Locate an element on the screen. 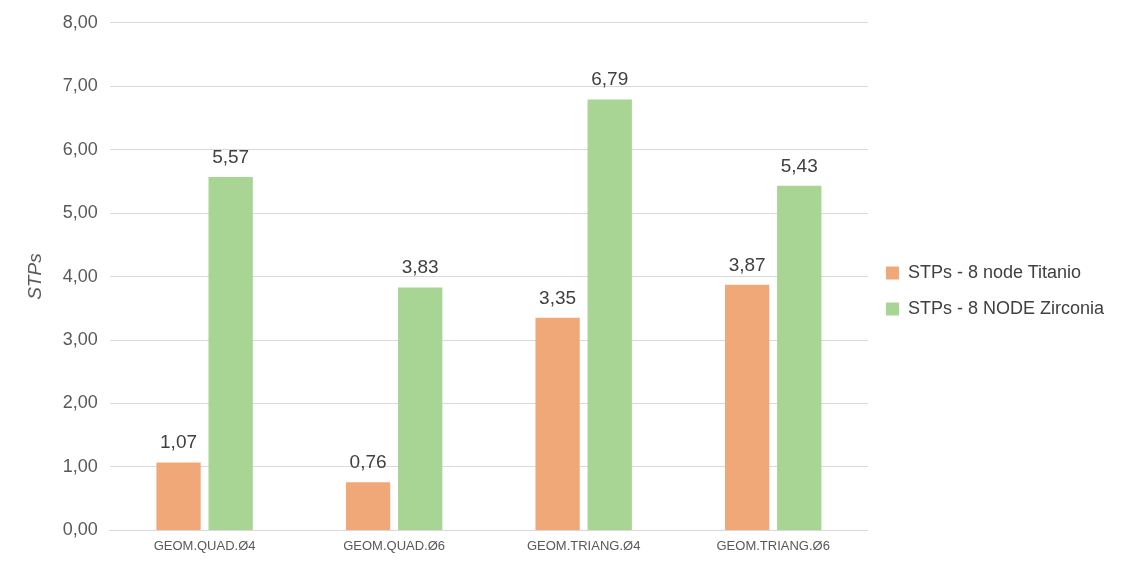 The width and height of the screenshot is (1134, 577). y-tick-label: 3,00 is located at coordinates (80, 339).